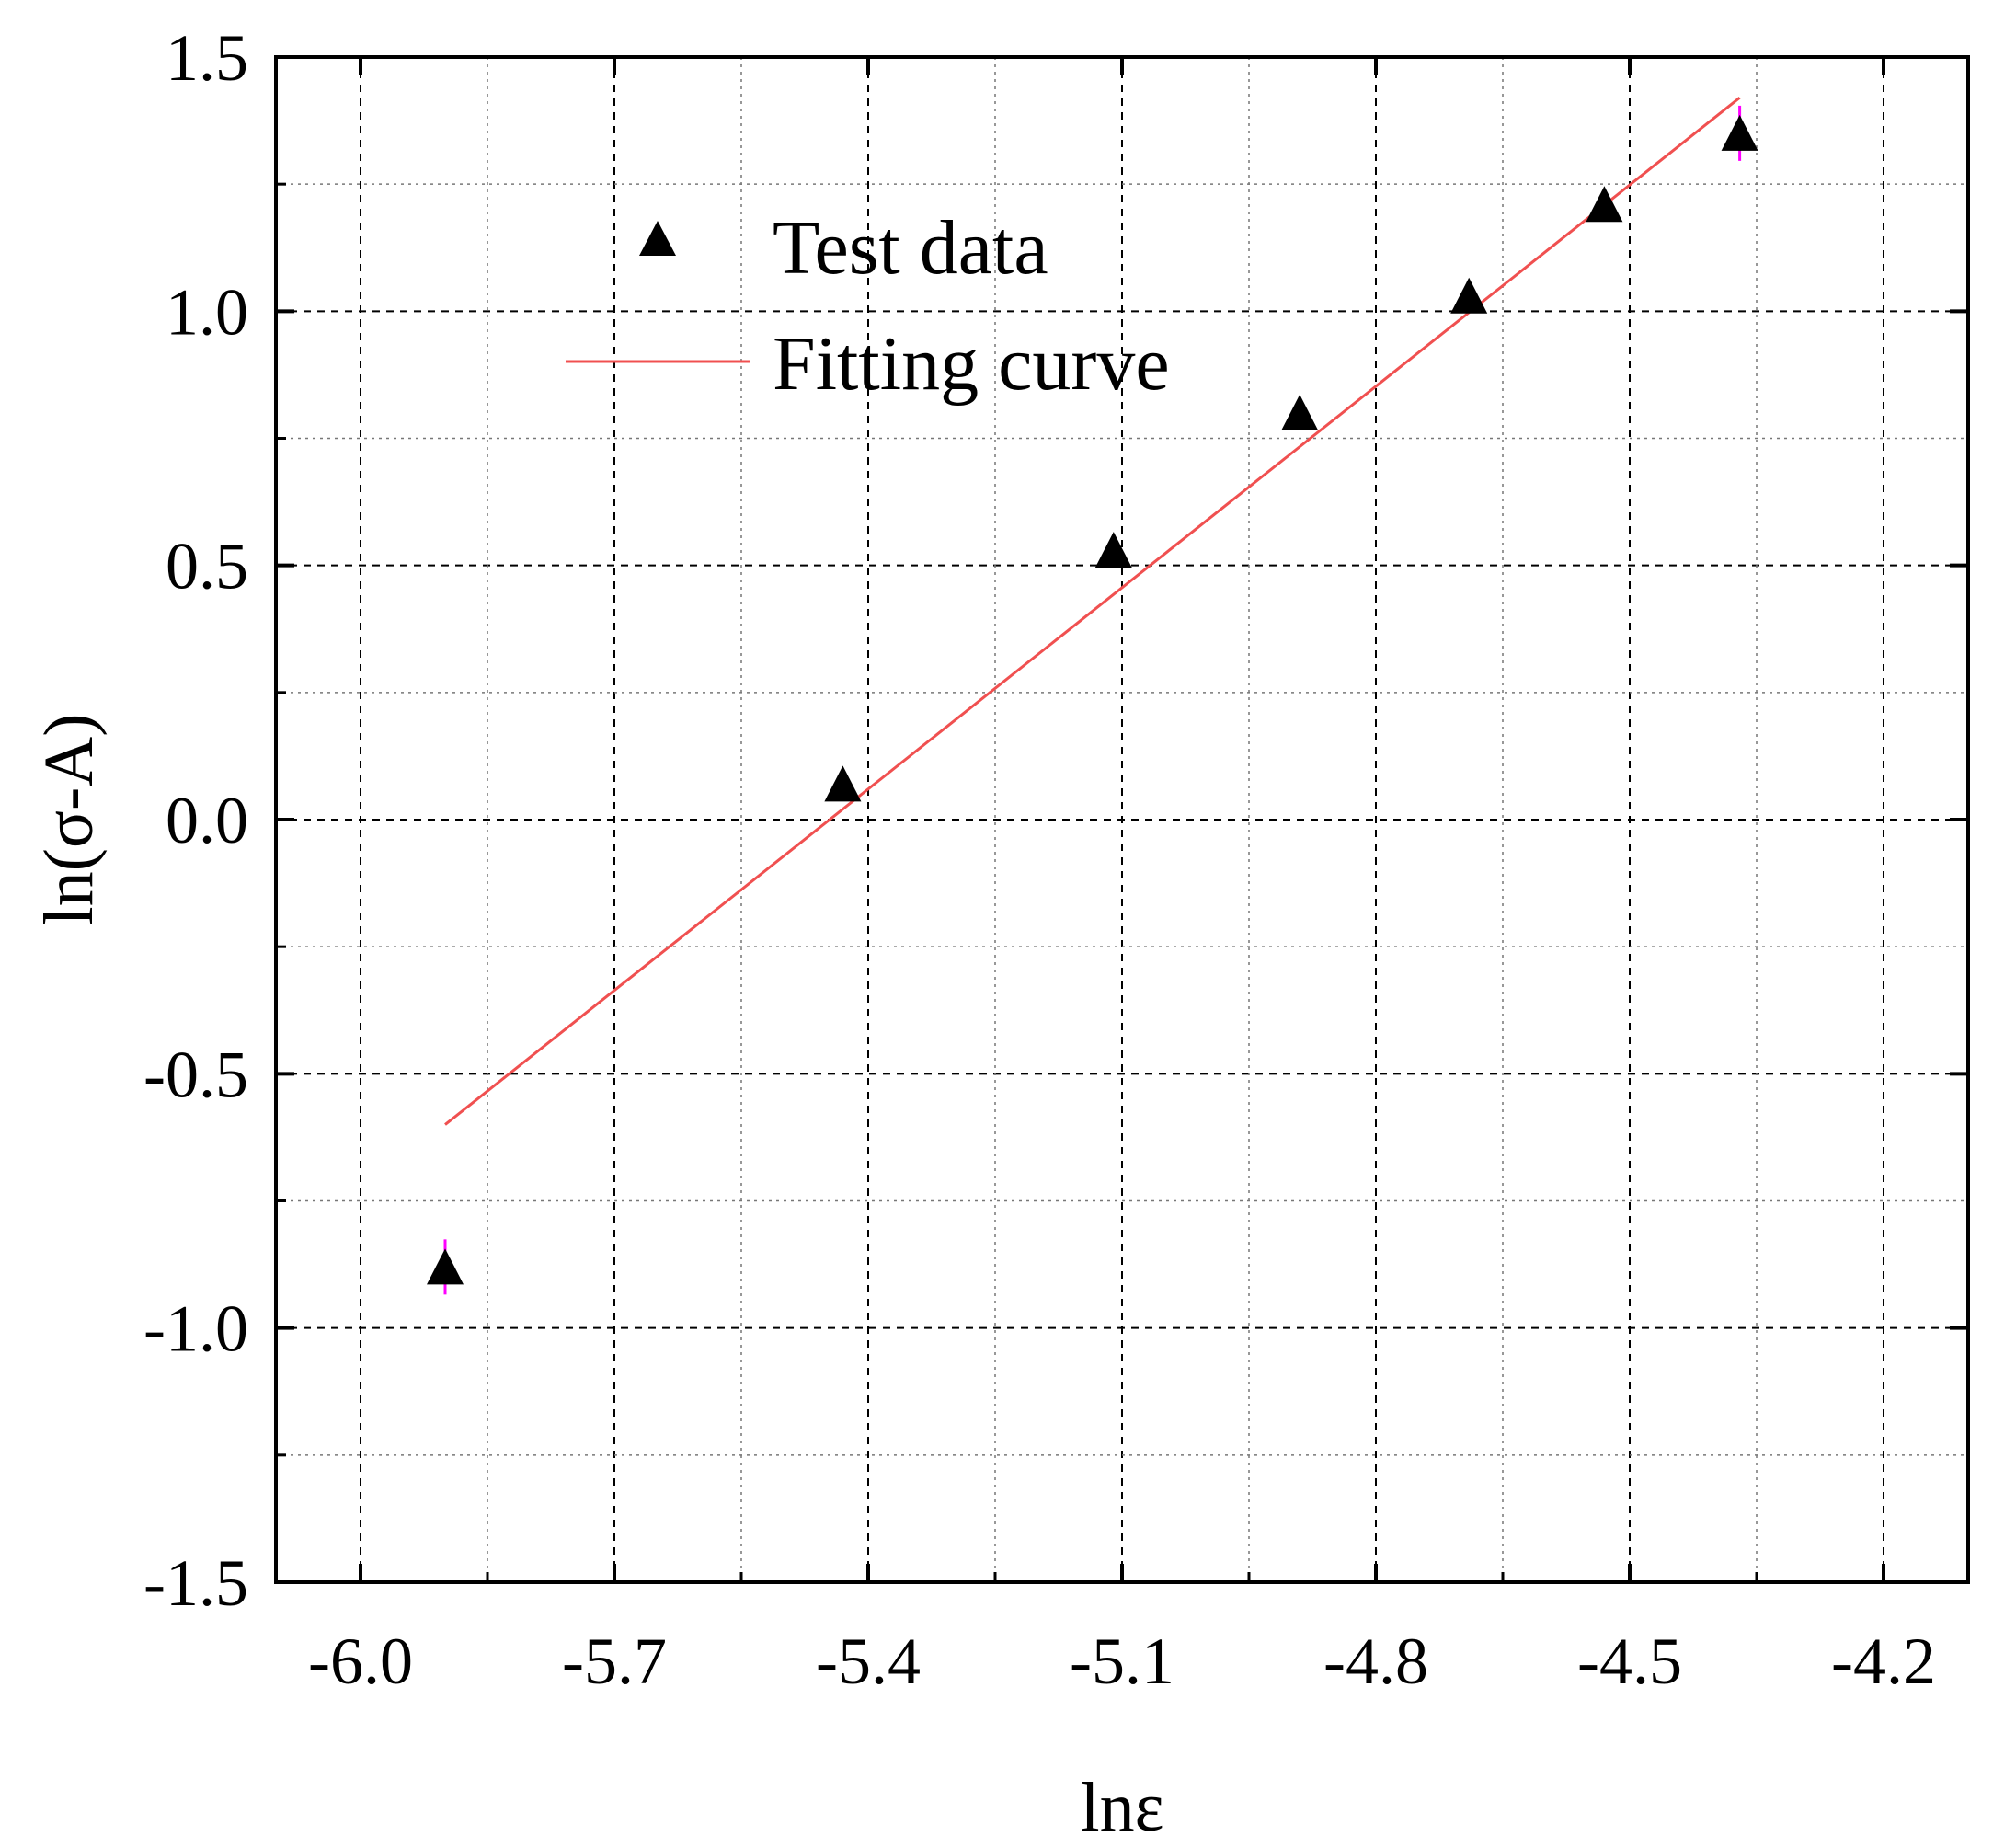  I want to click on x-tick-label: -6.0, so click(360, 1661).